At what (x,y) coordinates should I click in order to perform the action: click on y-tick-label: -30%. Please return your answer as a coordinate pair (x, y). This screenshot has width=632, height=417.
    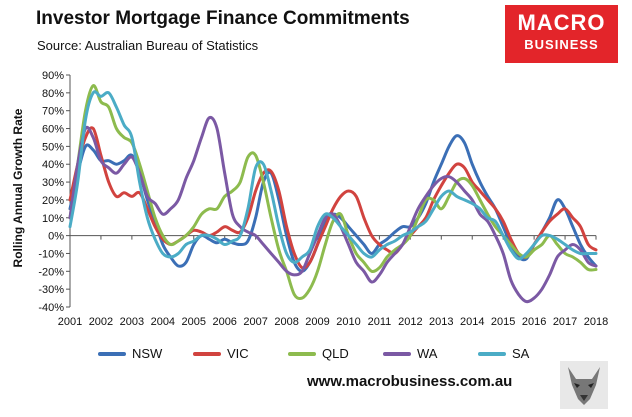
    Looking at the image, I should click on (51, 290).